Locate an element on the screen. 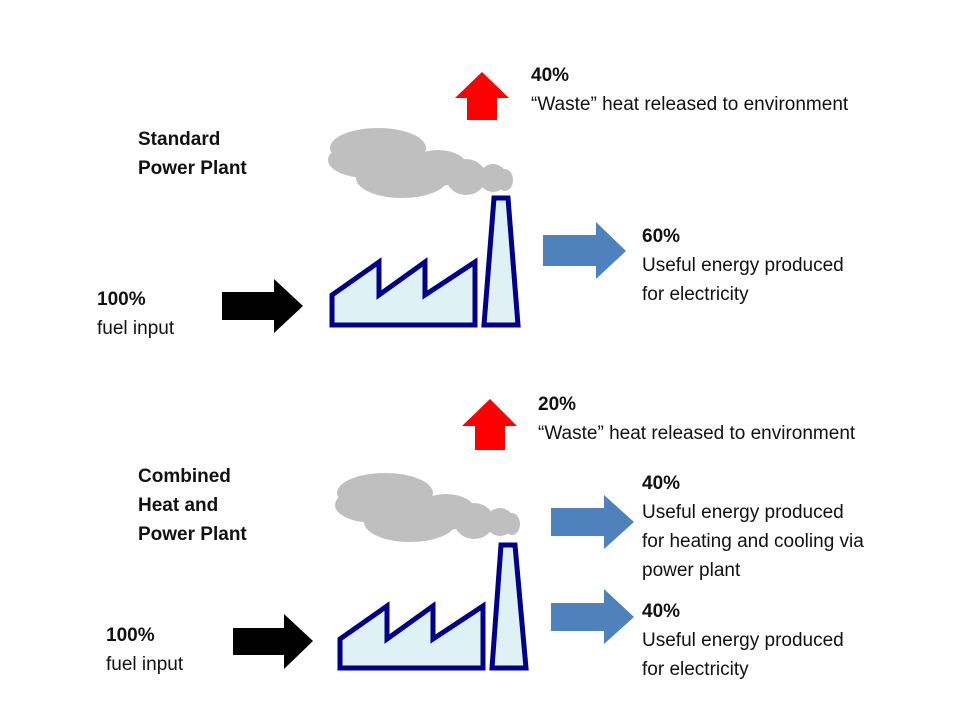 This screenshot has height=720, width=960. chp-fuel-input-arrow is located at coordinates (273, 641).